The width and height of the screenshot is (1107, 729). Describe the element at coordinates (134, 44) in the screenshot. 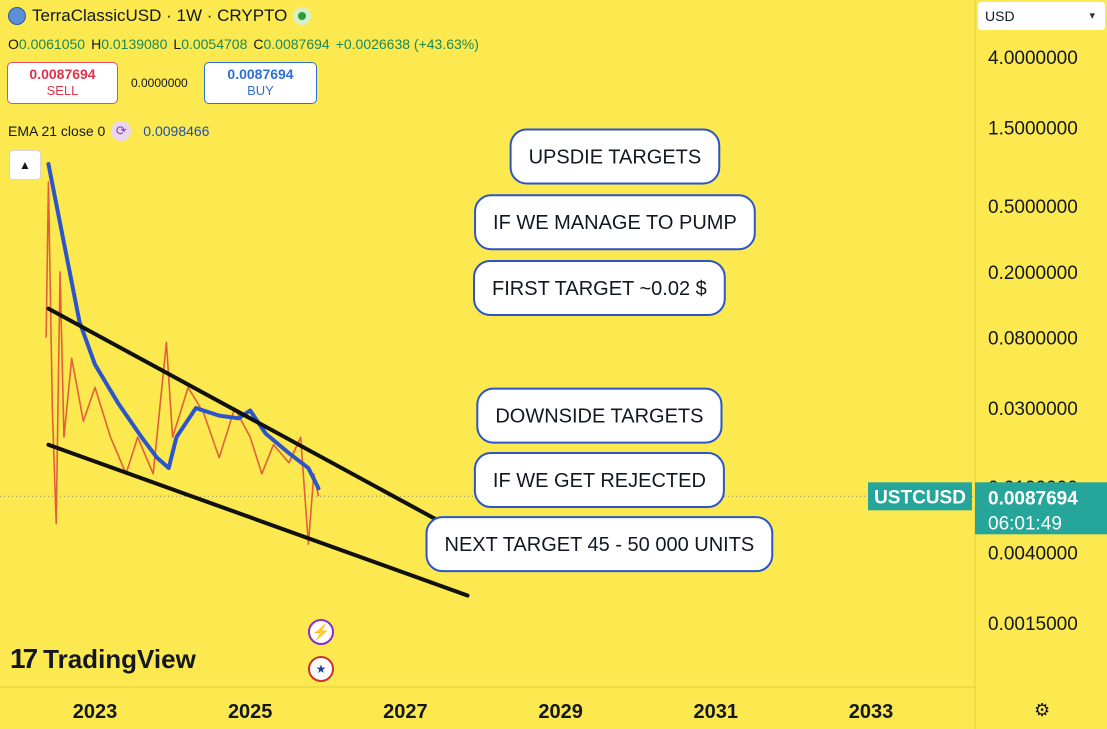

I see `high-value: 0.0139080` at that location.